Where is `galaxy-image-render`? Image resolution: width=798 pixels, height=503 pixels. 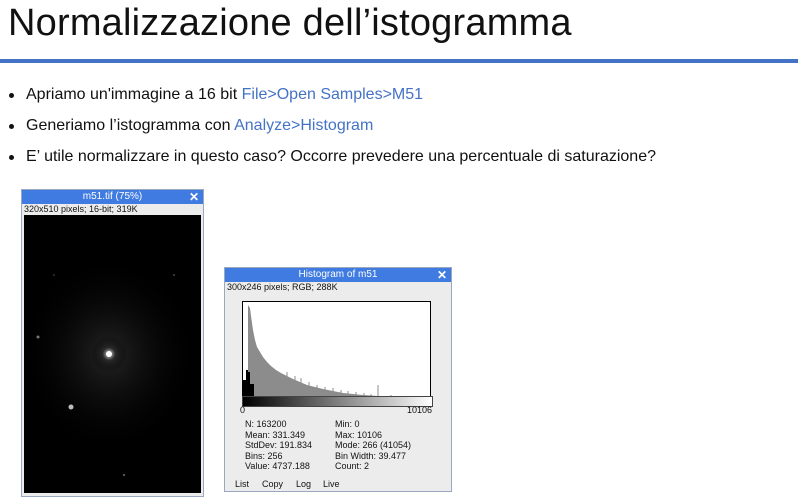 galaxy-image-render is located at coordinates (112, 354).